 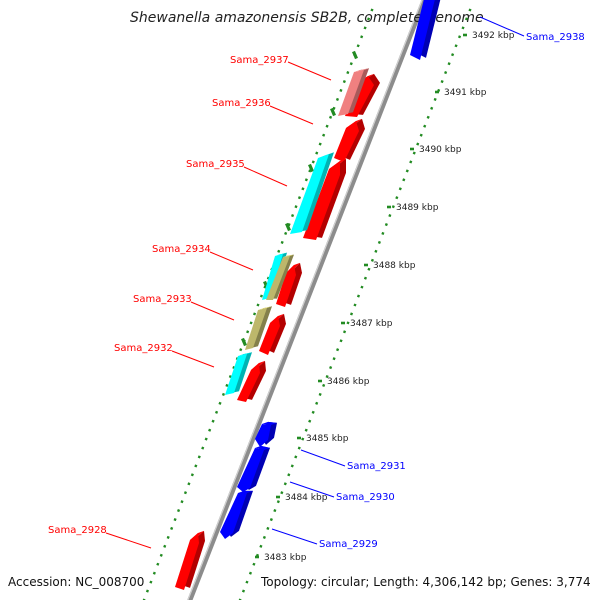 I want to click on gene-label-left: Sama_2937, so click(x=259, y=60).